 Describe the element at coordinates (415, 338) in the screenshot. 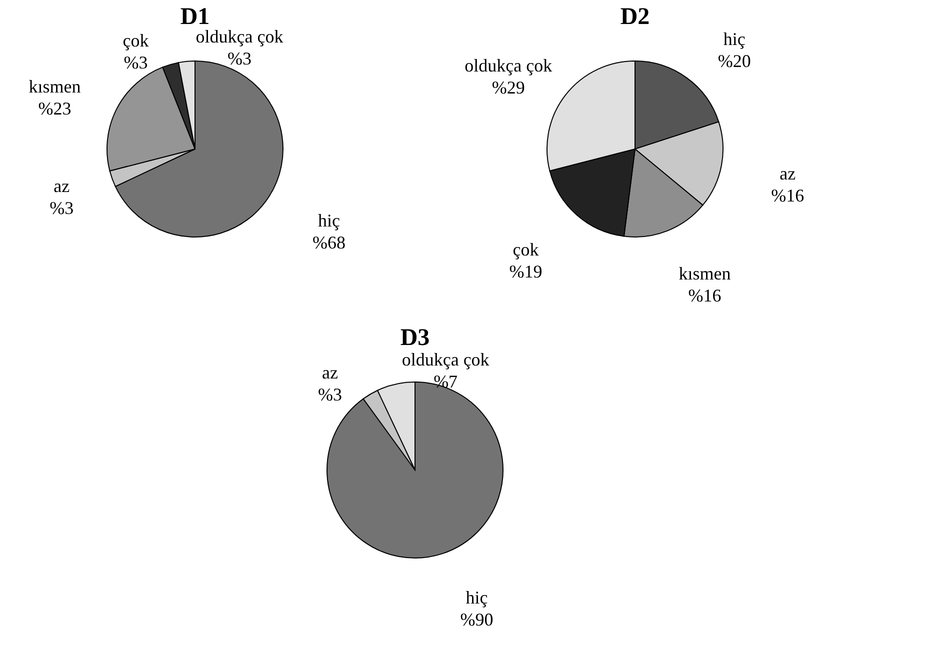

I see `chart-title: D3` at that location.